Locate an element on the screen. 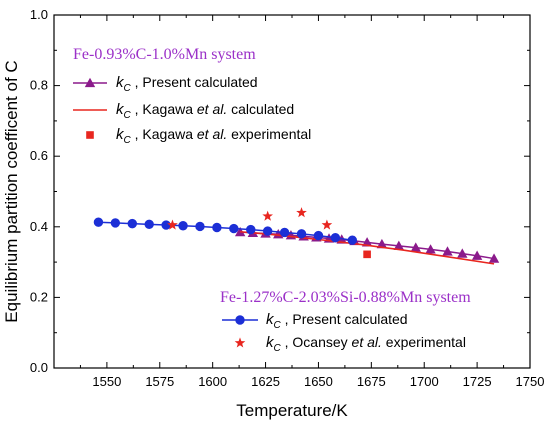 This screenshot has width=550, height=425. y-tick-label: 0.6 is located at coordinates (39, 155).